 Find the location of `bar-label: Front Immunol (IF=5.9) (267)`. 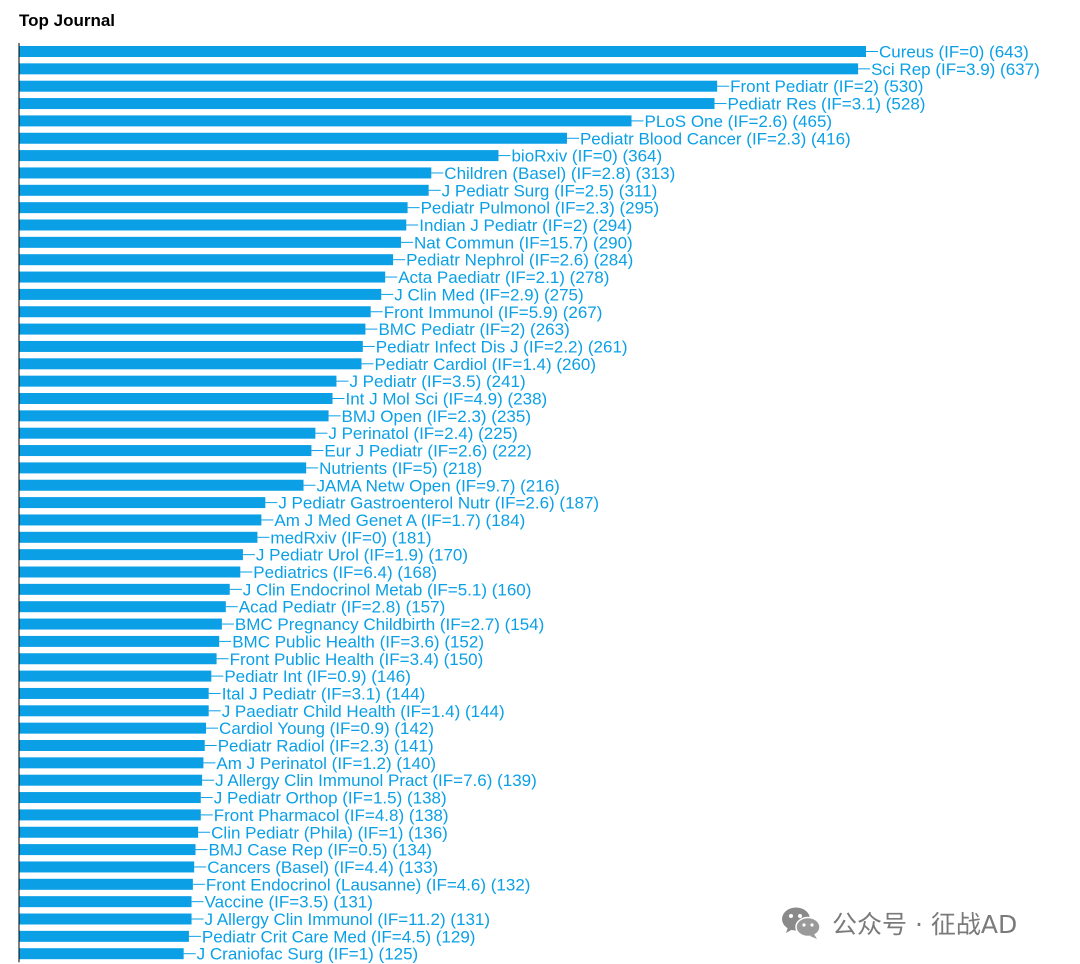

bar-label: Front Immunol (IF=5.9) (267) is located at coordinates (493, 312).